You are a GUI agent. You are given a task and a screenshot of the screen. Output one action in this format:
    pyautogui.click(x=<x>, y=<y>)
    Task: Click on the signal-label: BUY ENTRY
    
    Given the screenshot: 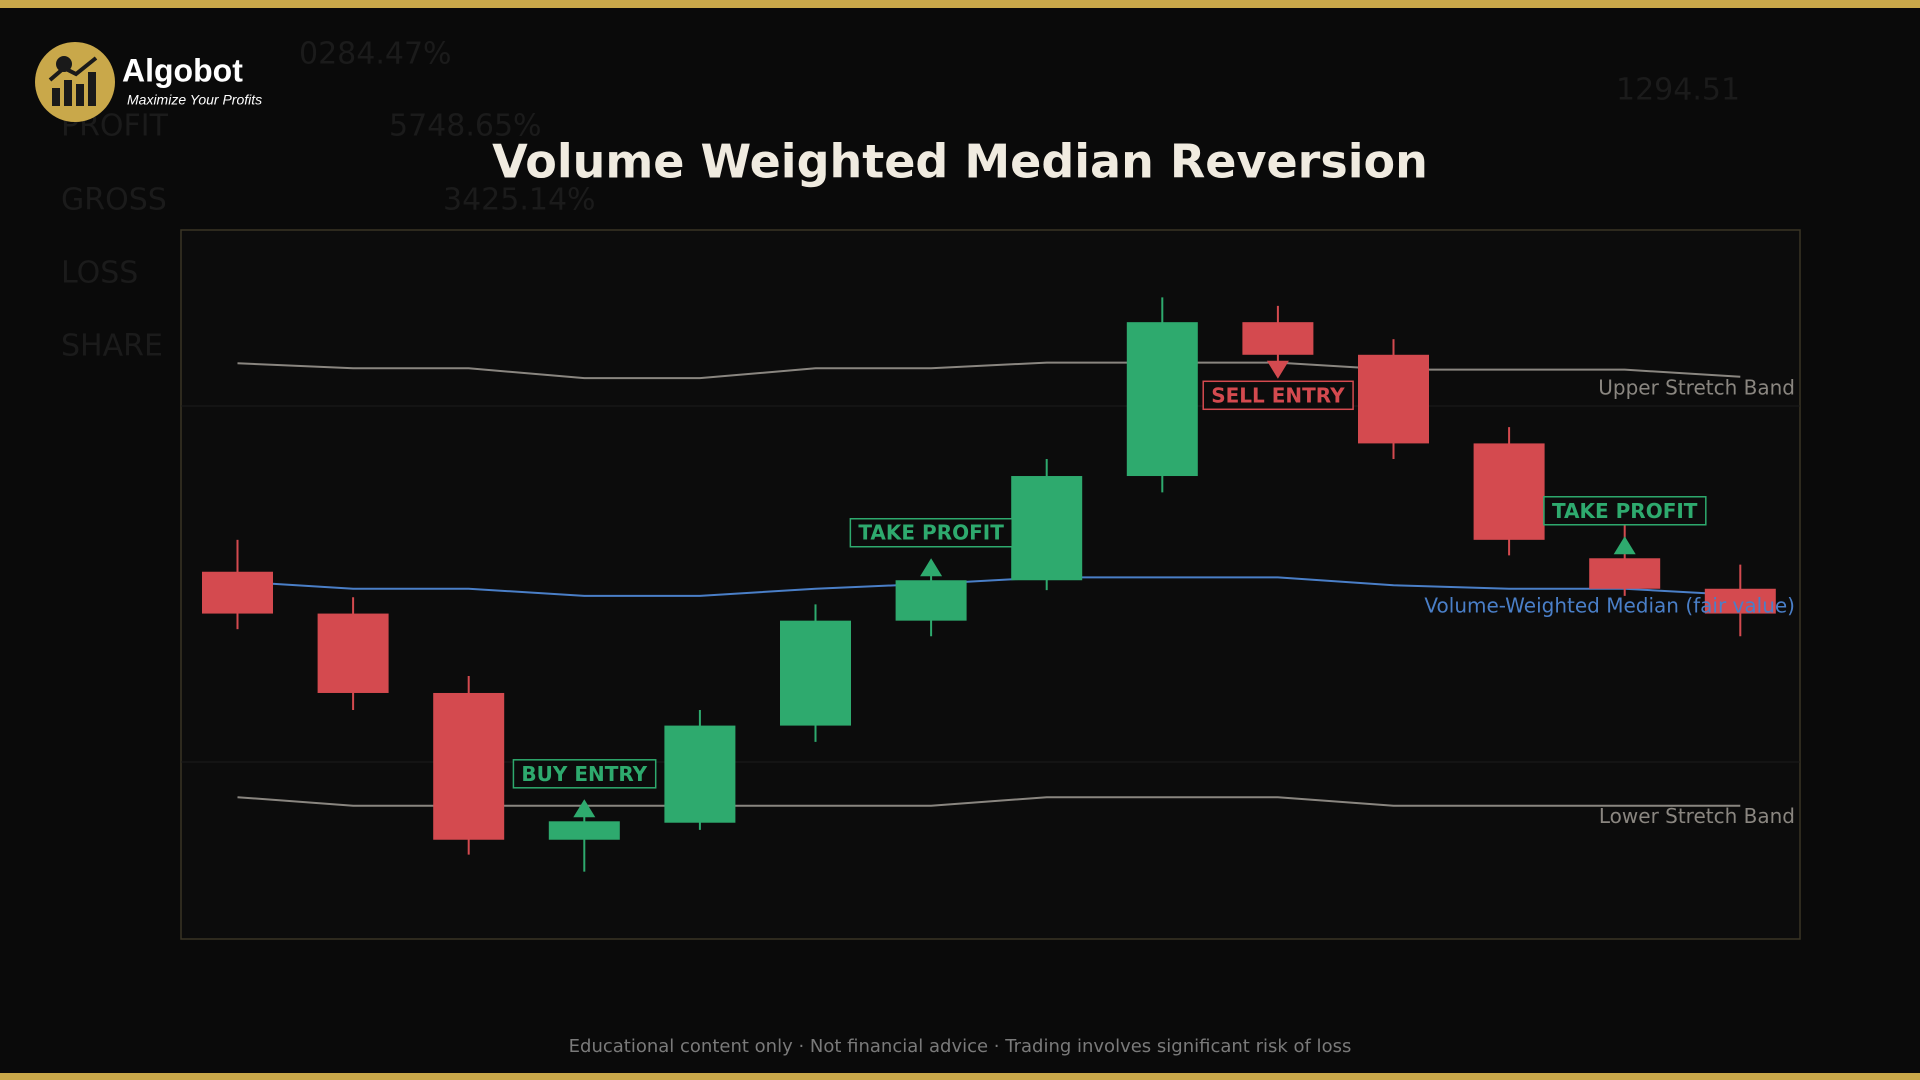 What is the action you would take?
    pyautogui.click(x=584, y=774)
    